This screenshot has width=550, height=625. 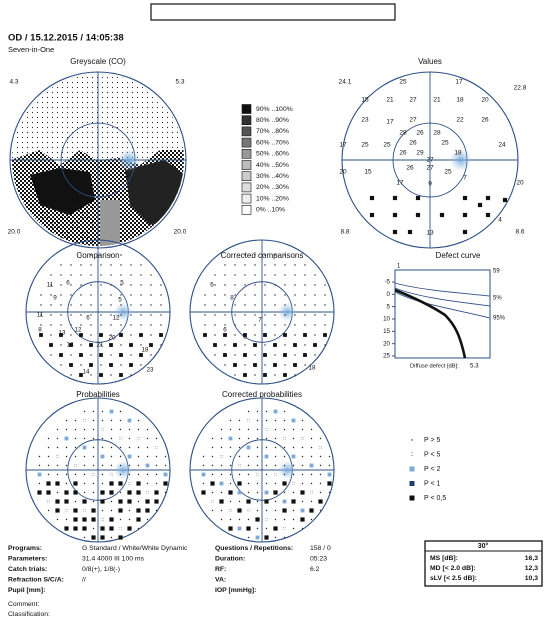 I want to click on legend-label: 20% ..30%, so click(x=272, y=187).